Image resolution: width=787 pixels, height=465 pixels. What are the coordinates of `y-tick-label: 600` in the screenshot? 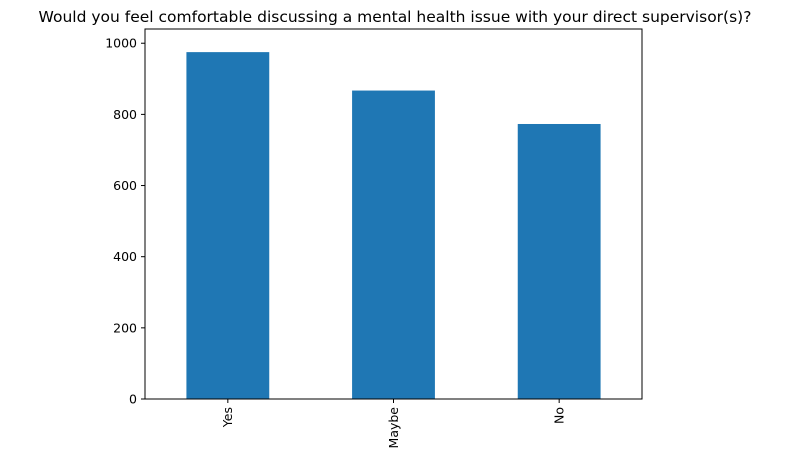 It's located at (125, 185).